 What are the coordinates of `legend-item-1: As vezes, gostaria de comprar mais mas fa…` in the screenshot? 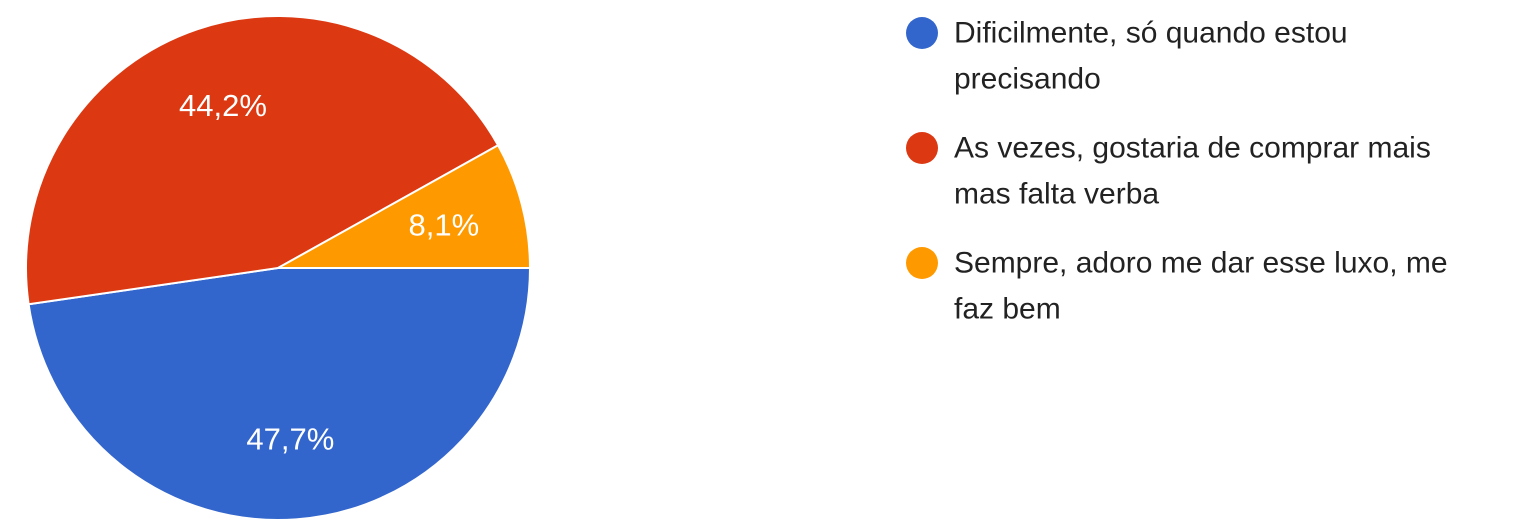 It's located at (1168, 171).